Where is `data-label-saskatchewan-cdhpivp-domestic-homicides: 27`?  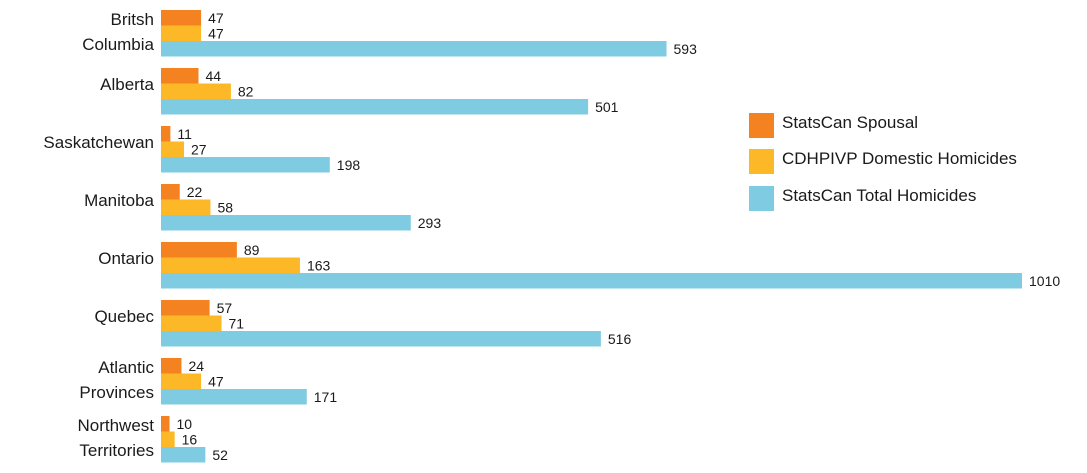 data-label-saskatchewan-cdhpivp-domestic-homicides: 27 is located at coordinates (199, 149).